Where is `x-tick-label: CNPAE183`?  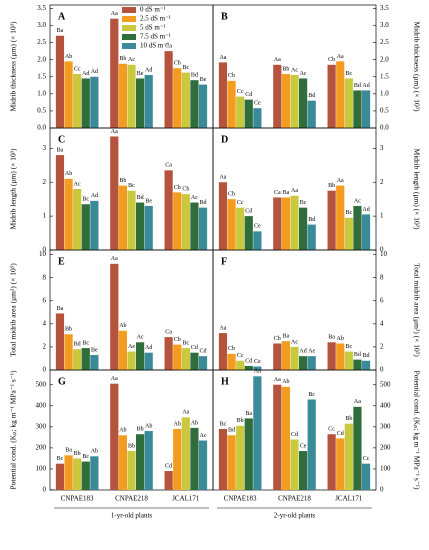
x-tick-label: CNPAE183 is located at coordinates (240, 499).